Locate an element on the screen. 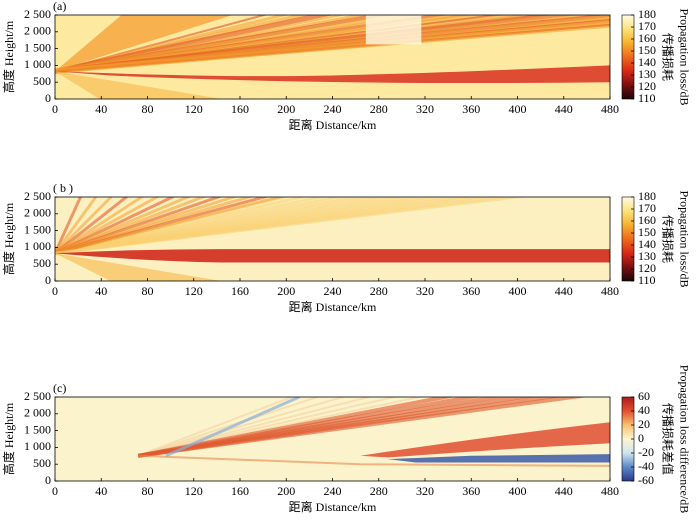 This screenshot has height=522, width=700. colorbar-tick-label: -20 is located at coordinates (646, 452).